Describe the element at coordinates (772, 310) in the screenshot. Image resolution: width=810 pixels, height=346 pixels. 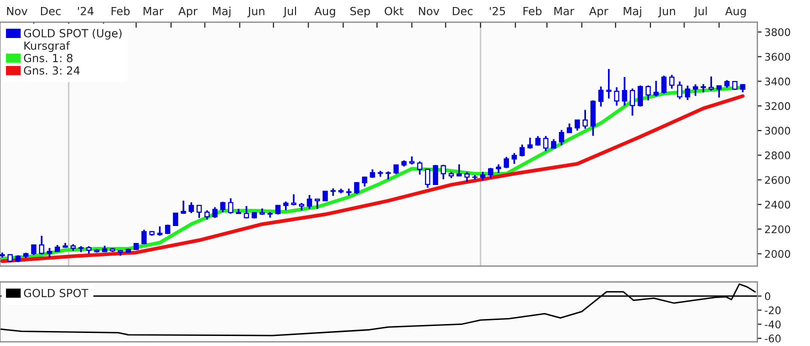
I see `y-tick-label: -20` at that location.